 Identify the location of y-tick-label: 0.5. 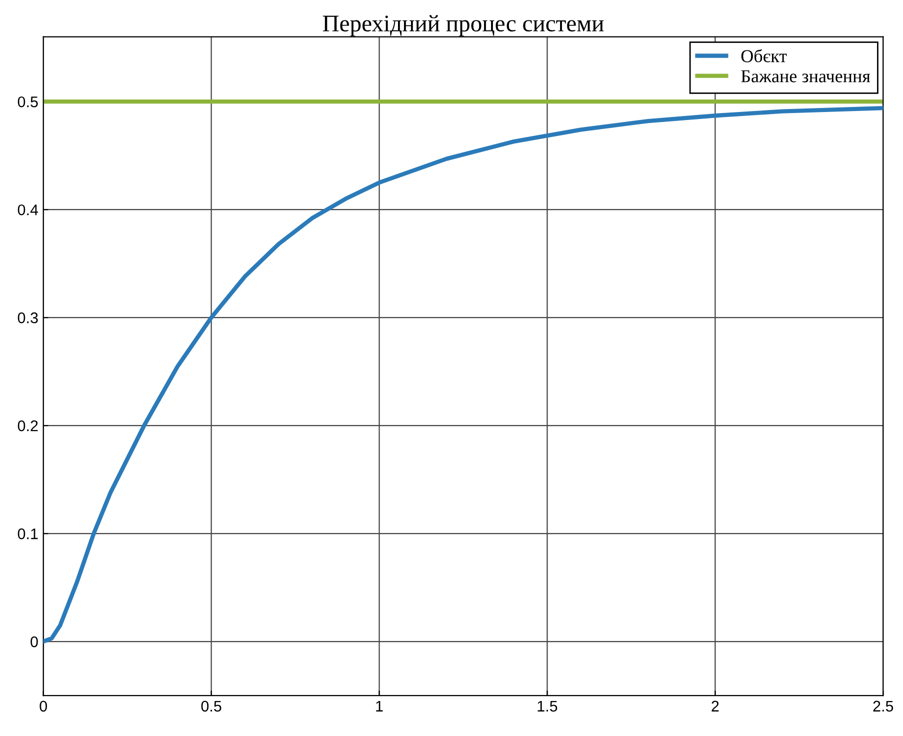
(28, 102).